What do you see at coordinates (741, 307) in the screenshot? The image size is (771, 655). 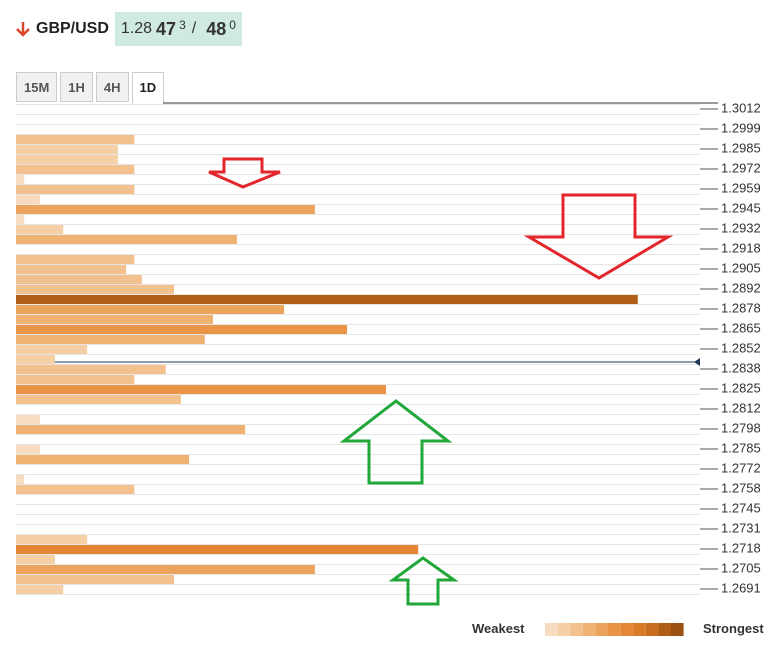 I see `y-tick-label: 1.2878` at bounding box center [741, 307].